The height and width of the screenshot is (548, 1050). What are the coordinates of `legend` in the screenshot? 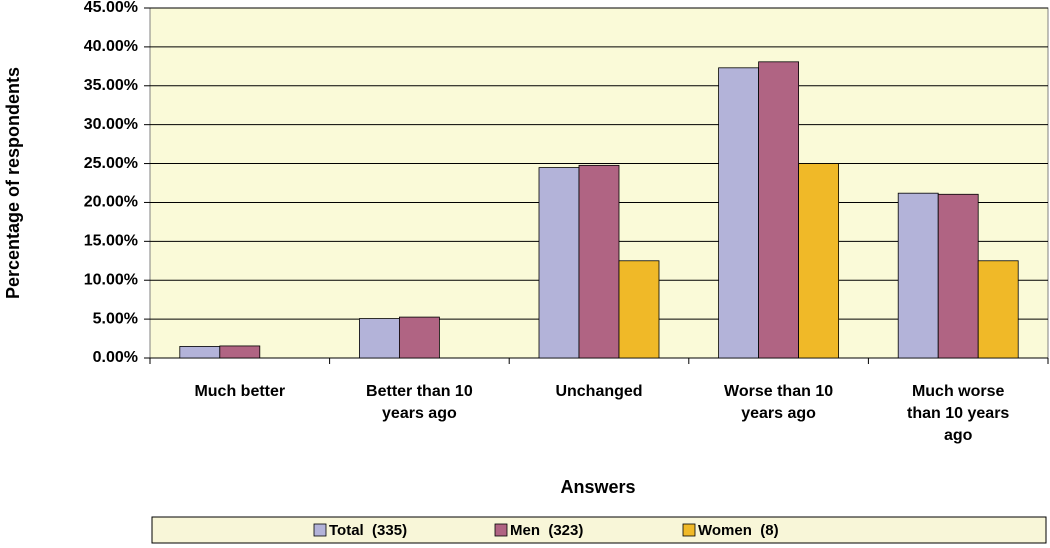 It's located at (599, 530).